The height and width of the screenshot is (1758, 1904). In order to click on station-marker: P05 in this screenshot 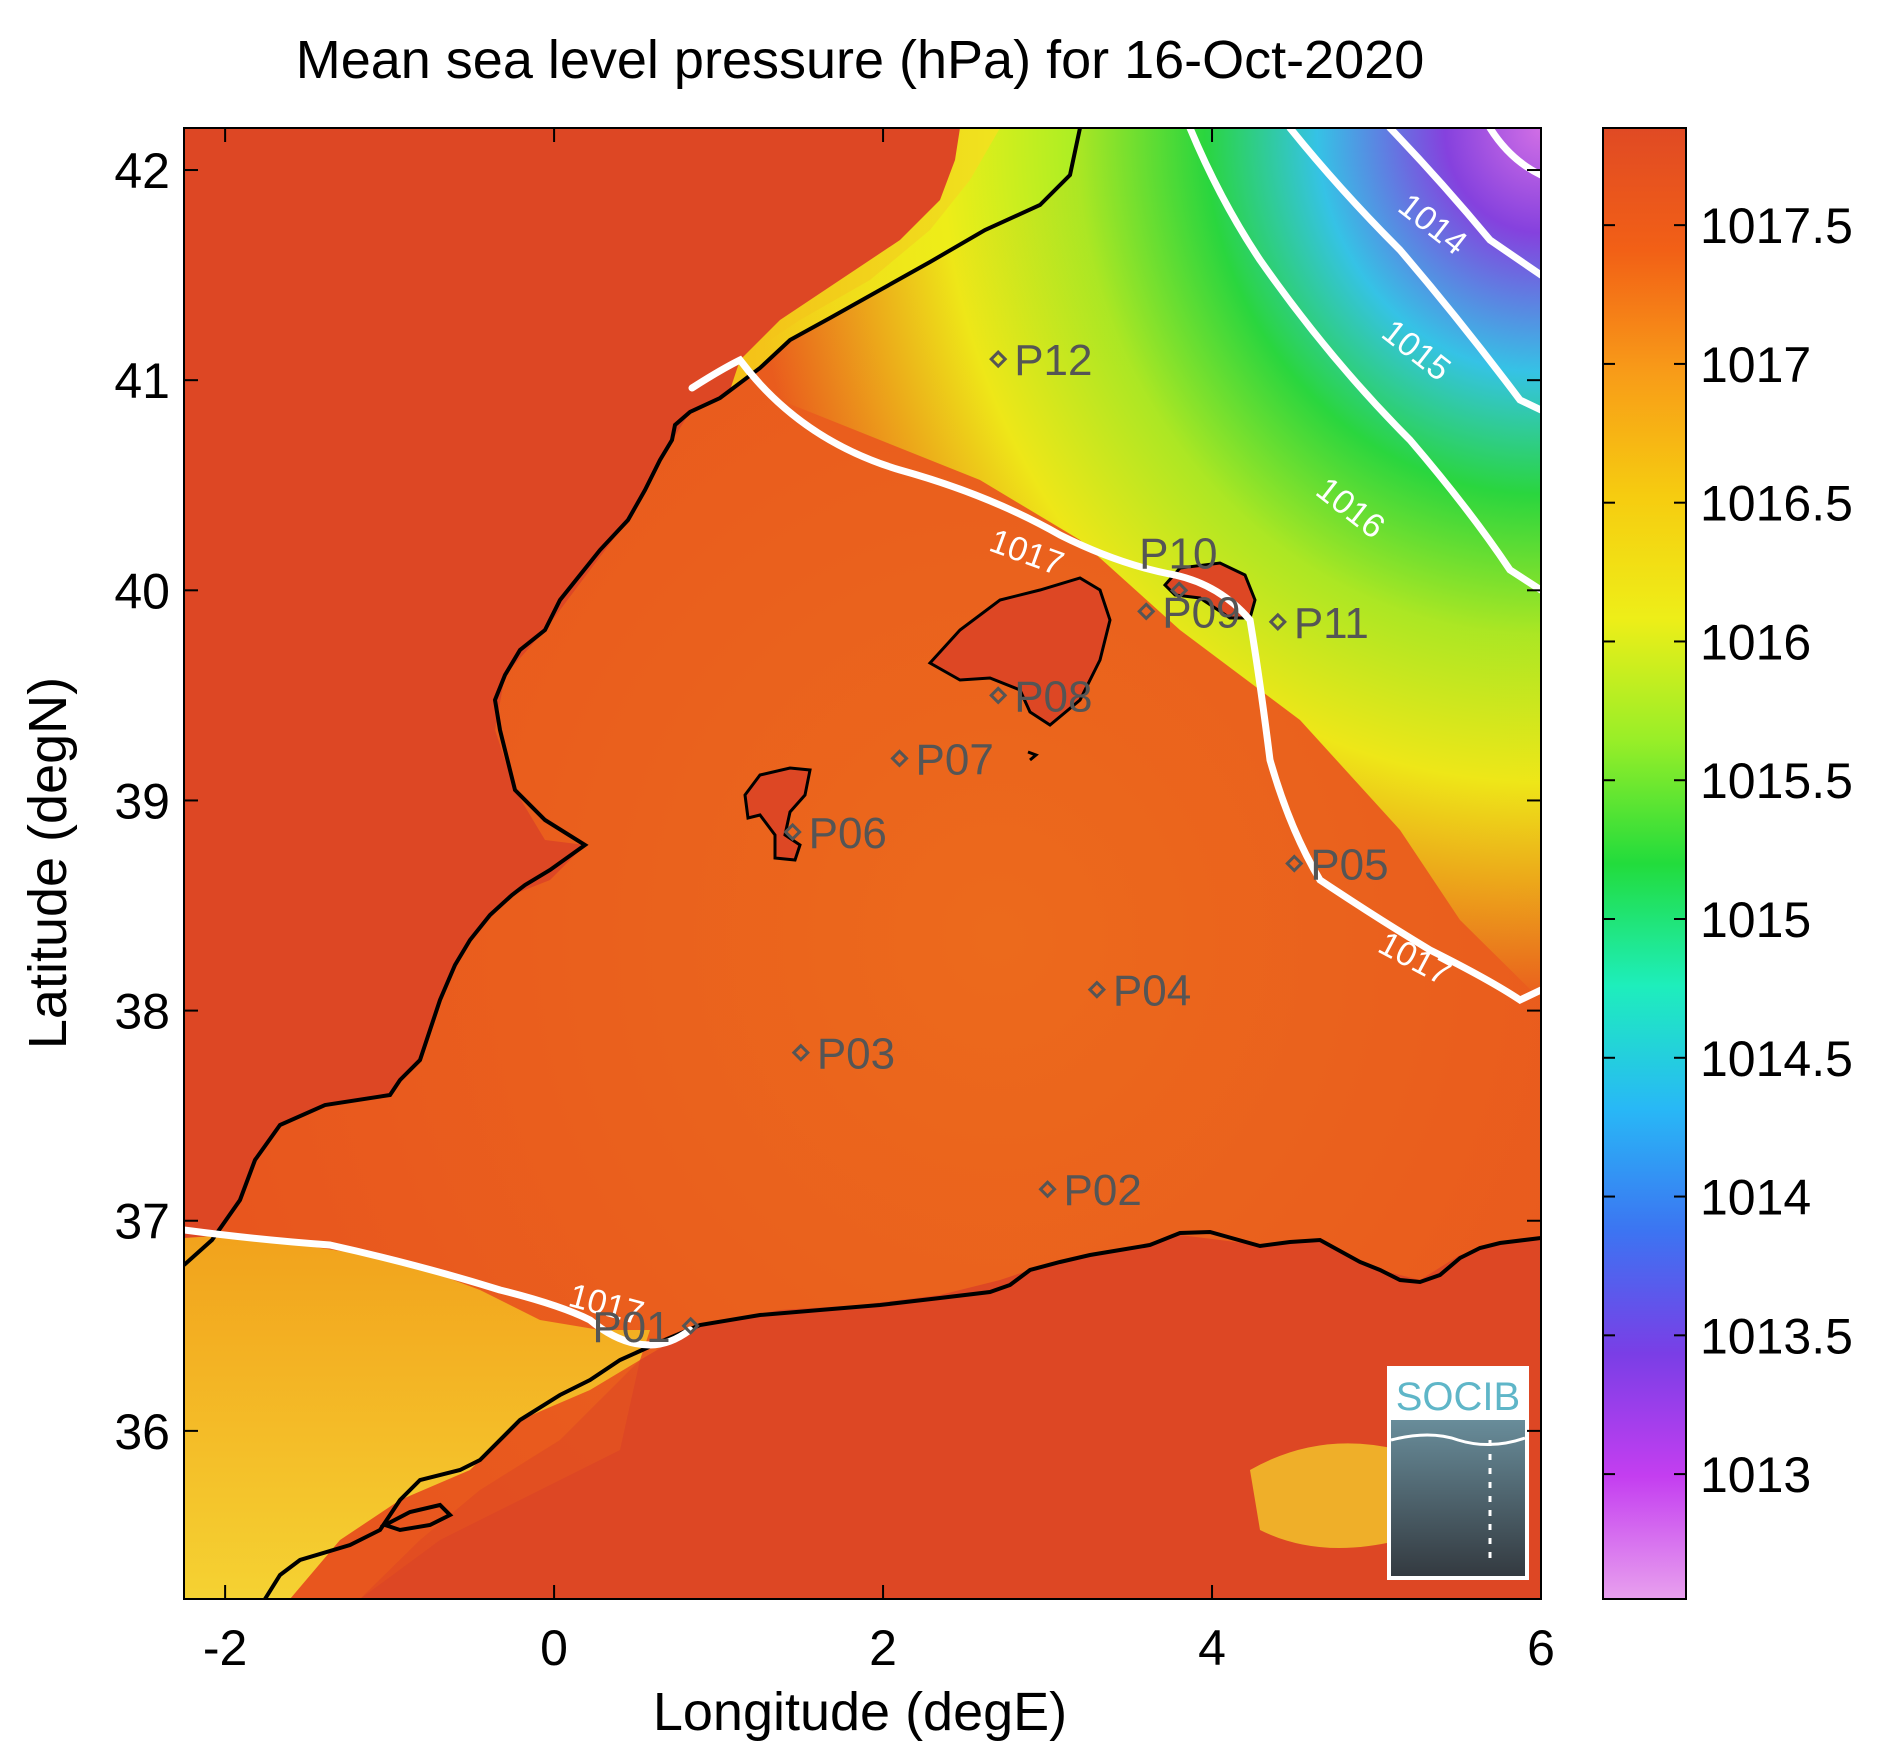, I will do `click(1337, 865)`.